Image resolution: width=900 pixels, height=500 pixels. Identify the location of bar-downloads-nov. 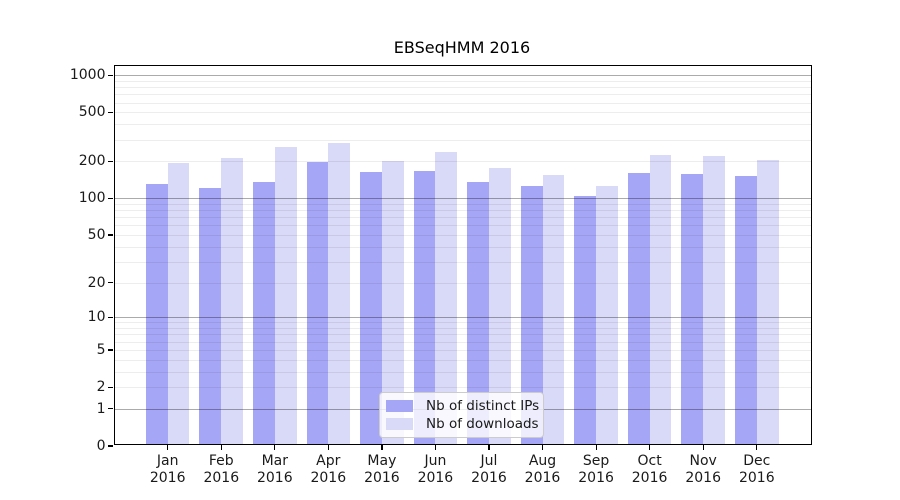
(714, 300).